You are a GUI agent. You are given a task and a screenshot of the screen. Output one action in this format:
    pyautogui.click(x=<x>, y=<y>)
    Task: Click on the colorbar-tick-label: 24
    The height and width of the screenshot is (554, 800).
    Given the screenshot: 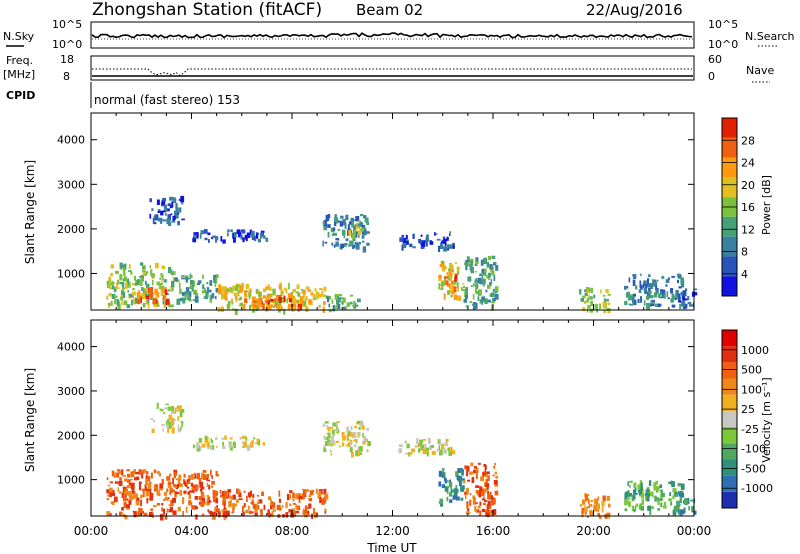 What is the action you would take?
    pyautogui.click(x=748, y=163)
    